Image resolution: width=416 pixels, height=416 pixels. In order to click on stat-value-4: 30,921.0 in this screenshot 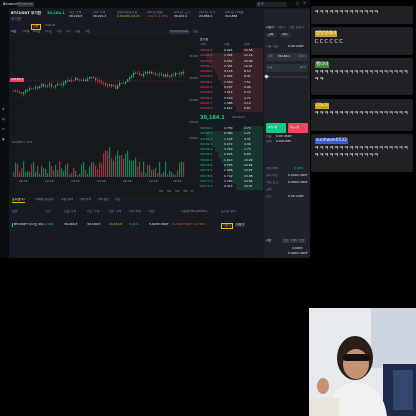, I will do `click(181, 16)`.